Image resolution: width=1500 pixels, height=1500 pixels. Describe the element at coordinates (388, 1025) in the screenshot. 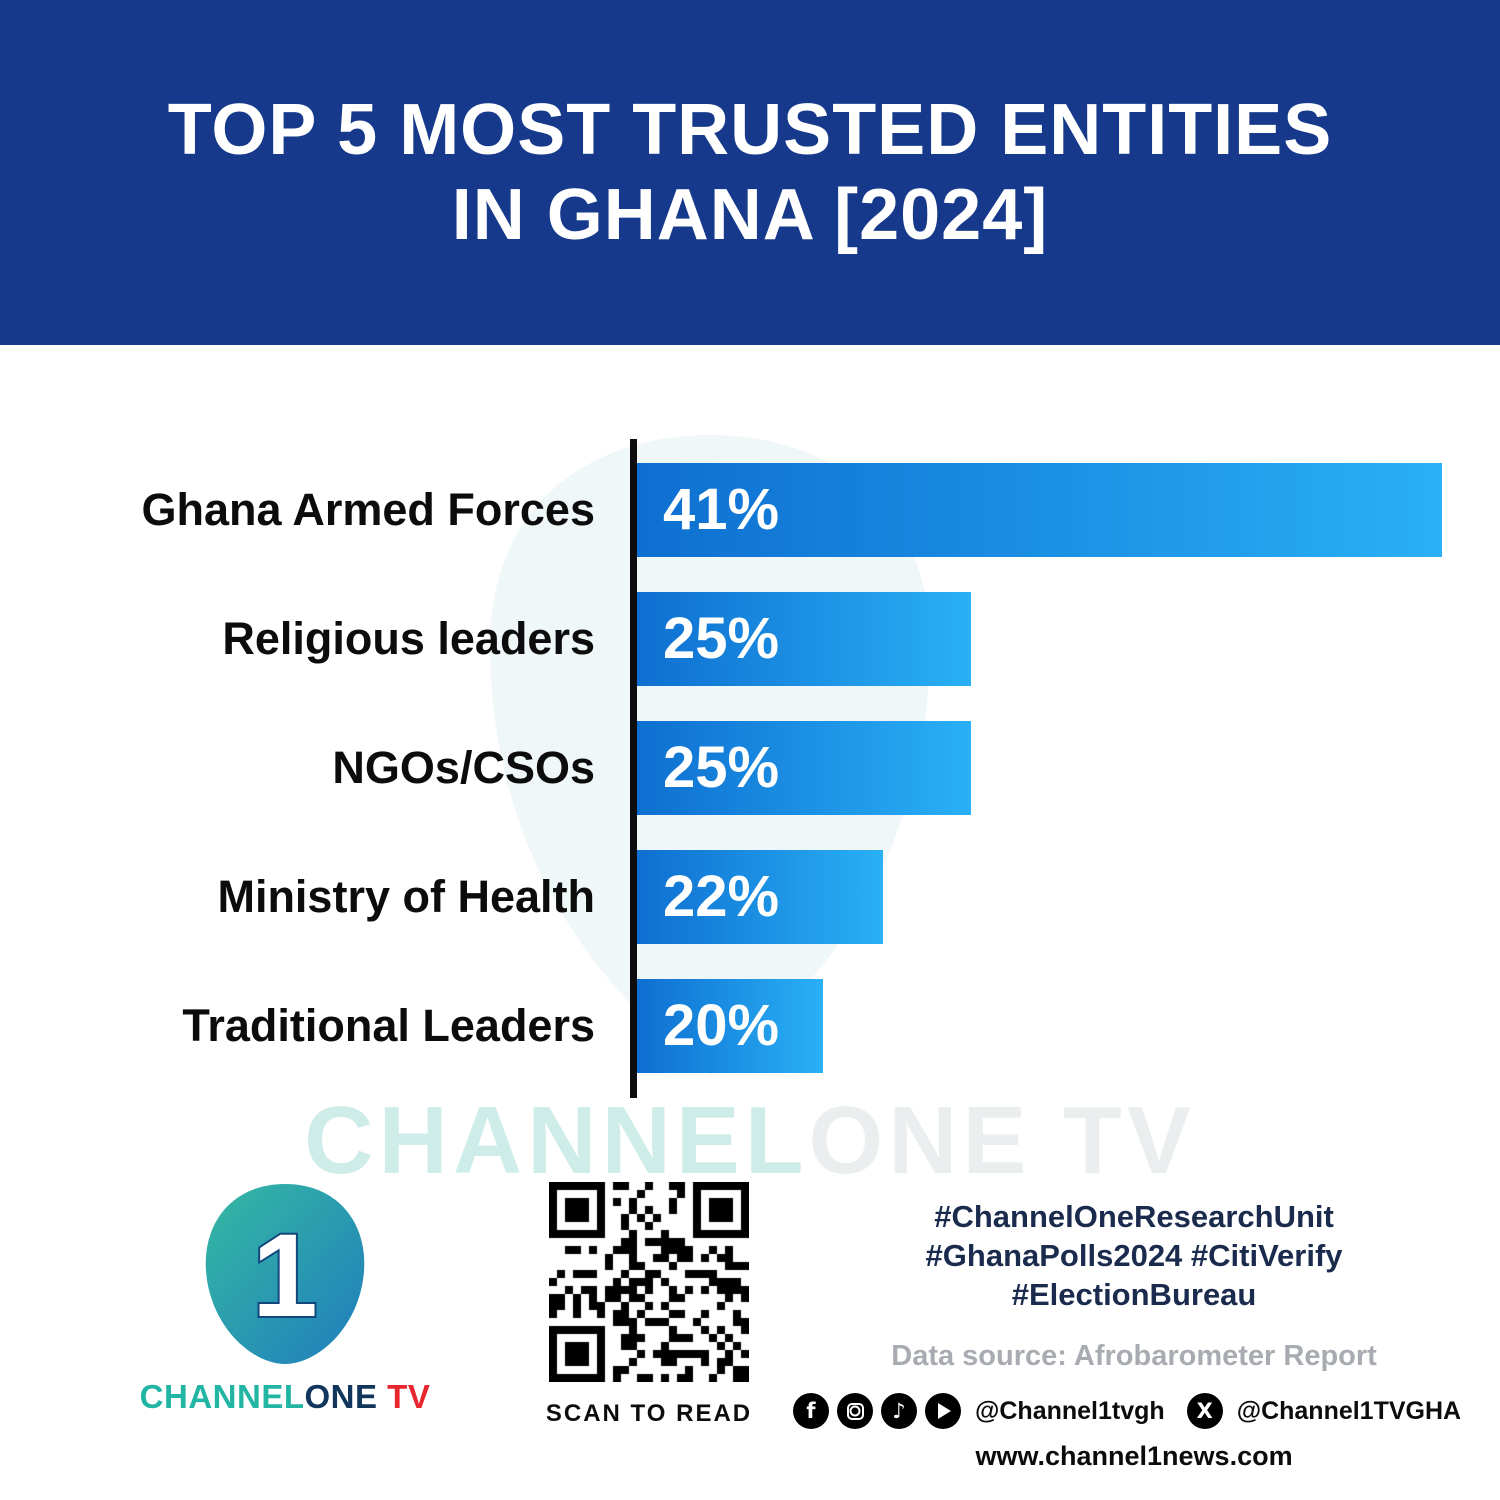

I see `category-label: Traditional Leaders` at that location.